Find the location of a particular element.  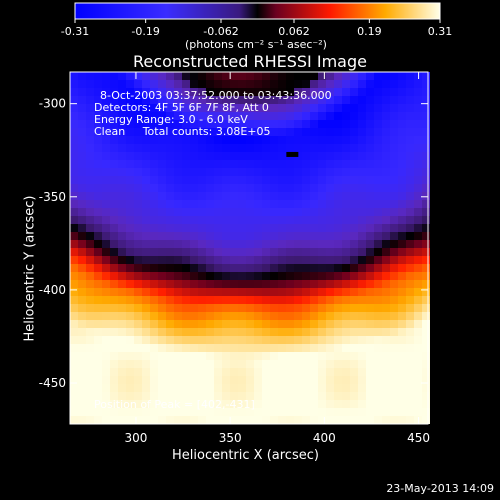

colorbar-tick-label: -0.062 is located at coordinates (220, 31).